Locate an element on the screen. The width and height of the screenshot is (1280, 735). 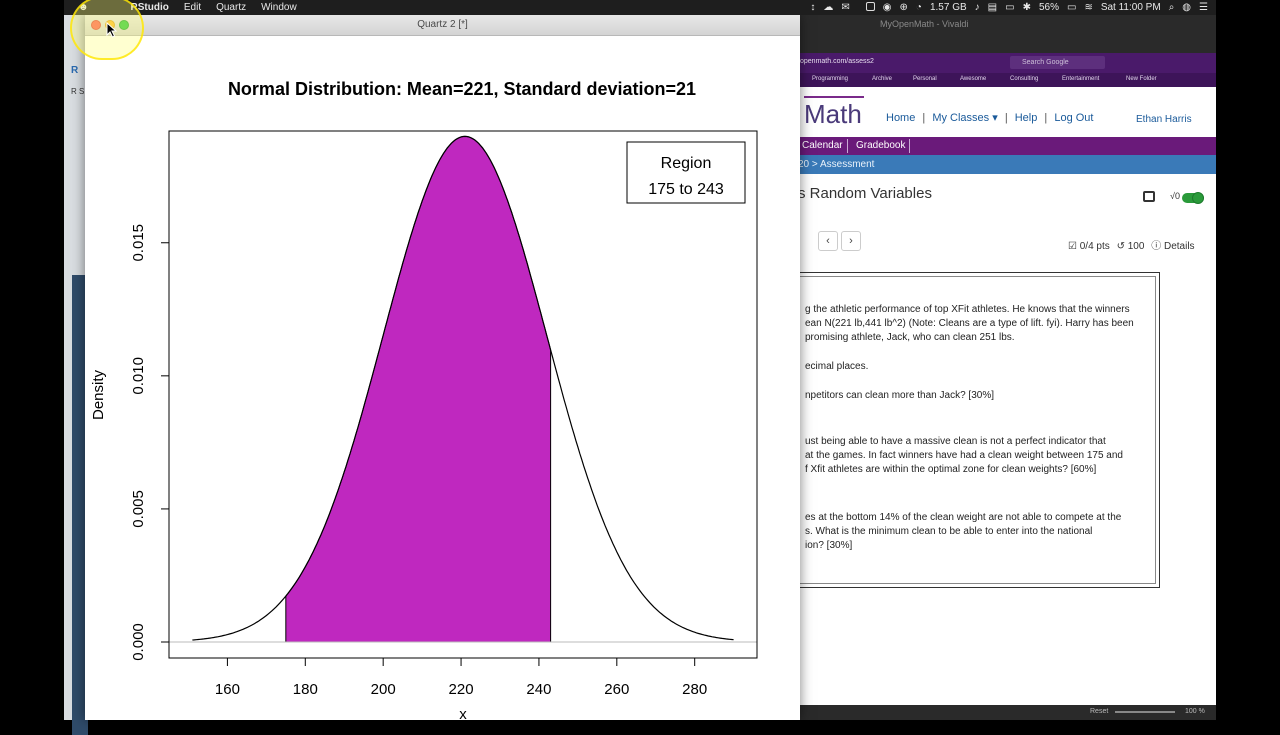
menu-app-rstudio: RStudio is located at coordinates (149, 7).